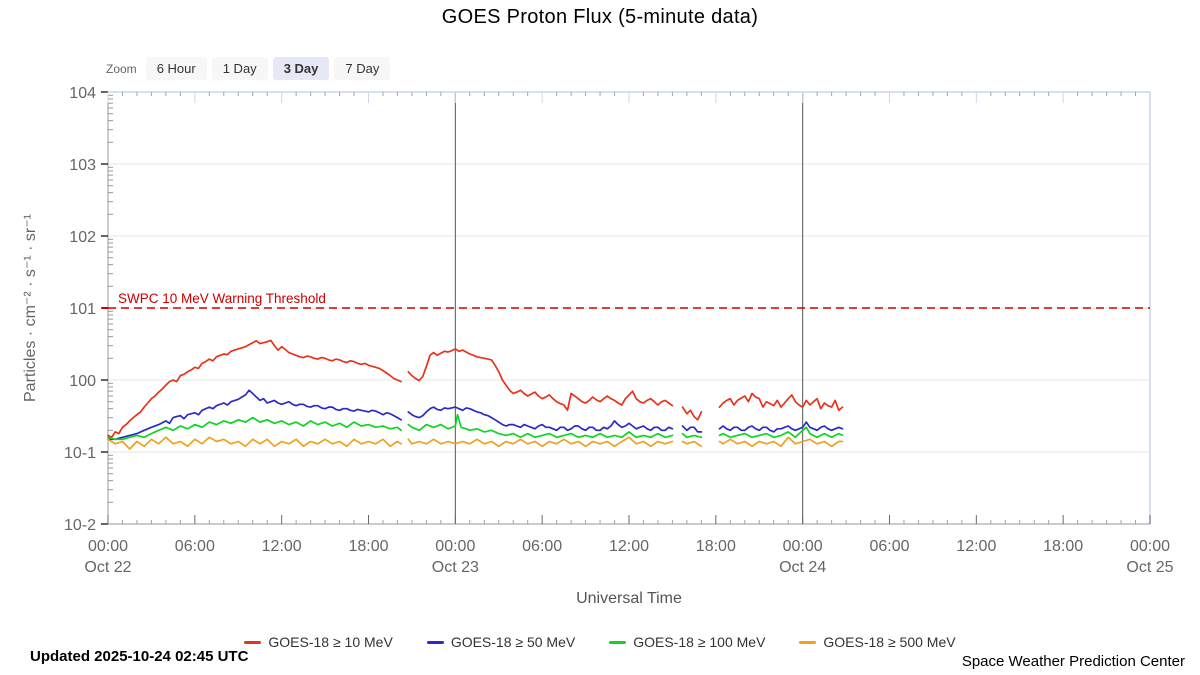 Image resolution: width=1200 pixels, height=675 pixels. Describe the element at coordinates (455, 567) in the screenshot. I see `x-axis-date-label: Oct 23` at that location.